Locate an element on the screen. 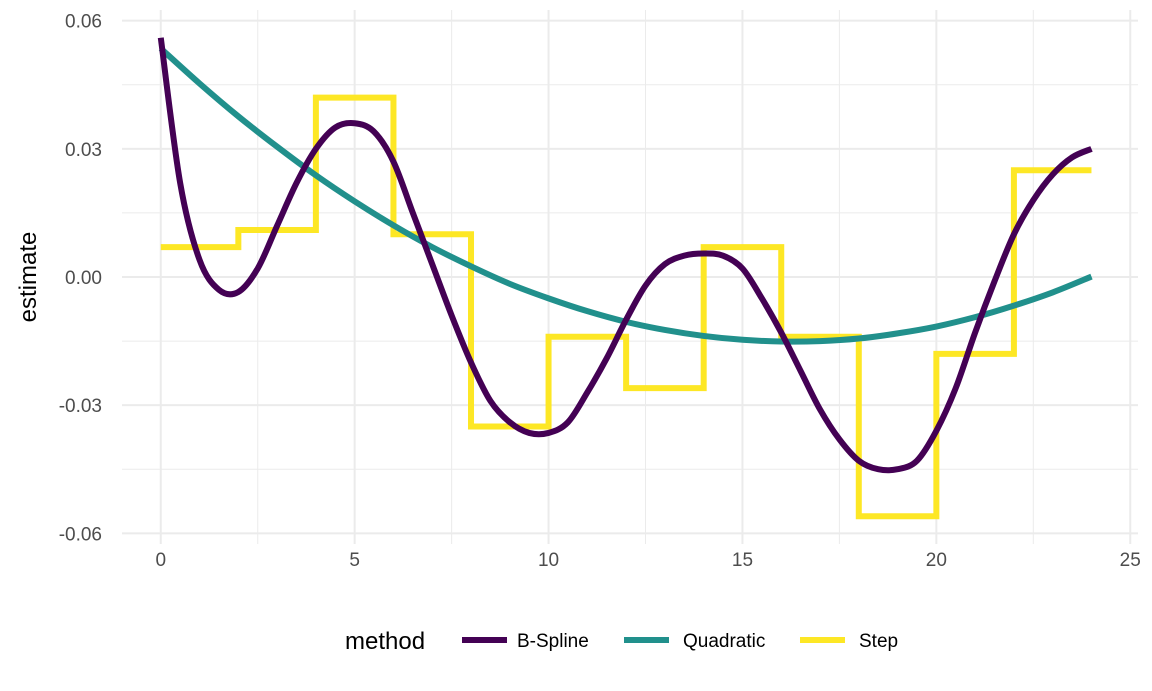 The image size is (1152, 691). legend-label-quadratic: Quadratic is located at coordinates (724, 641).